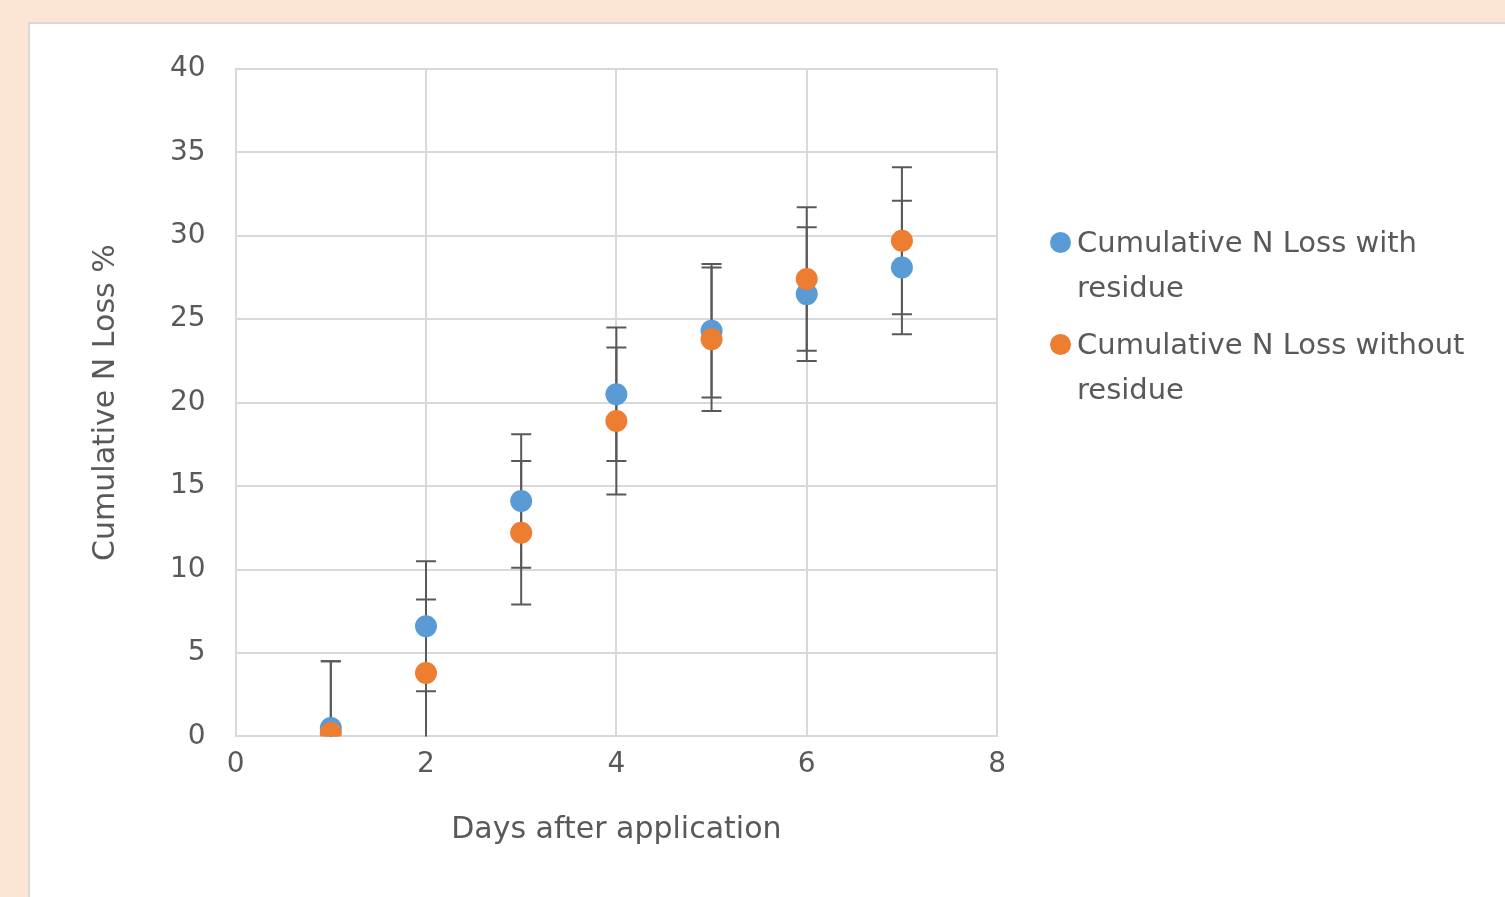 This screenshot has width=1505, height=897. Describe the element at coordinates (616, 827) in the screenshot. I see `x-axis-title: Days after application` at that location.